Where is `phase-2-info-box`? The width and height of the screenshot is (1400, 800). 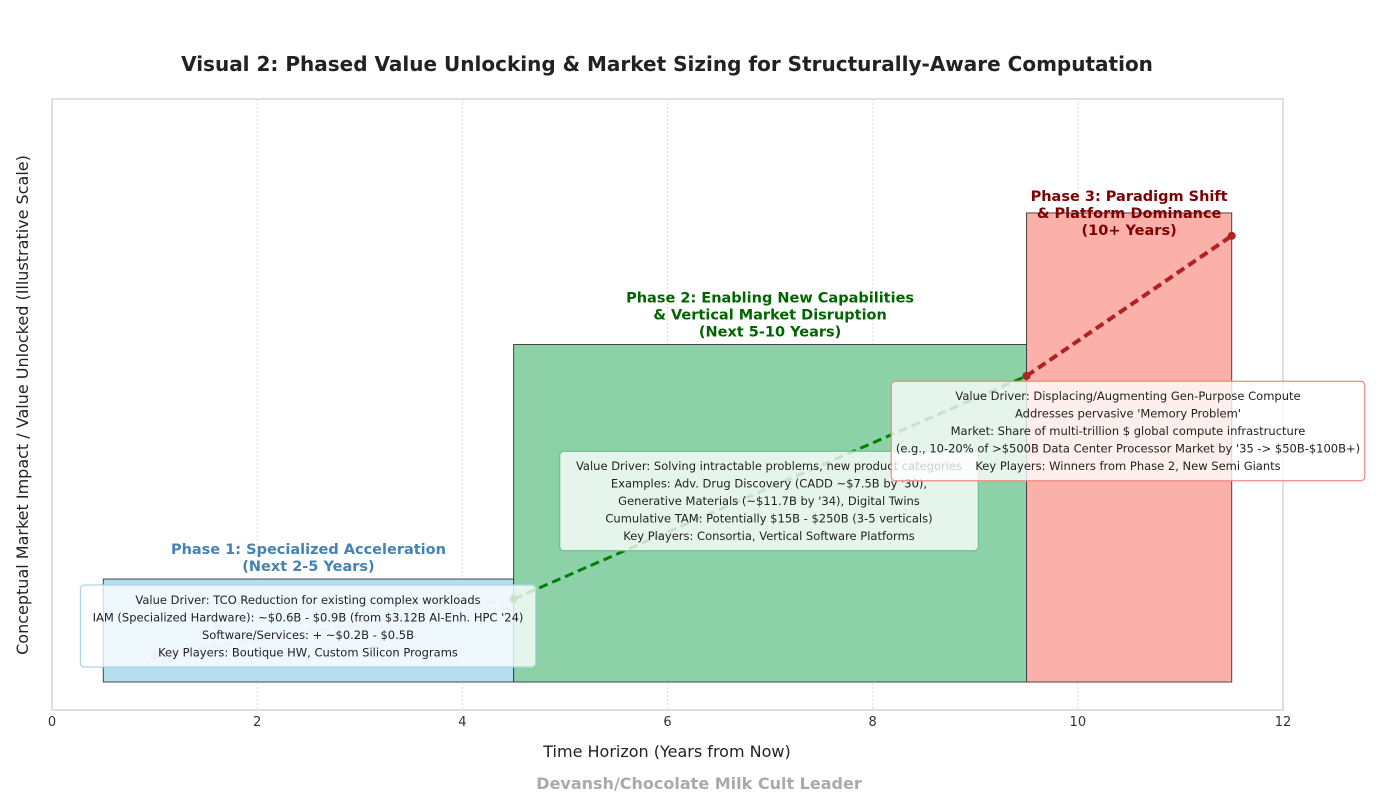 phase-2-info-box is located at coordinates (769, 501).